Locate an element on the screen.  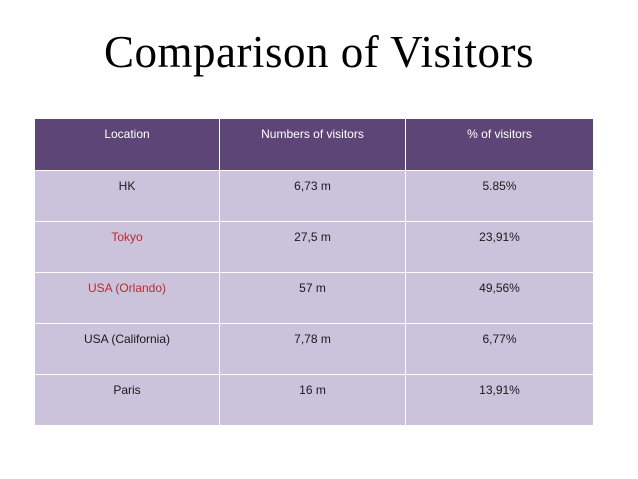
cell-visitors: 16 m is located at coordinates (312, 400).